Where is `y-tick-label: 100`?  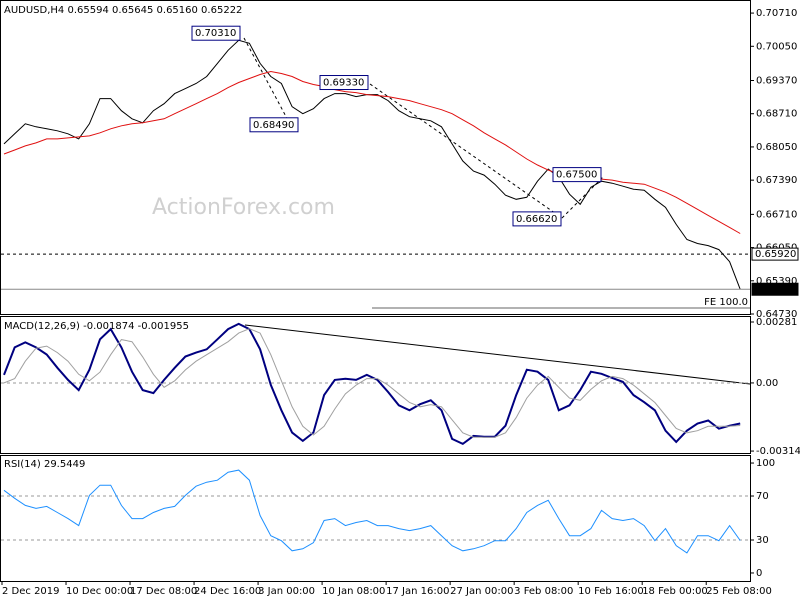
y-tick-label: 100 is located at coordinates (765, 463).